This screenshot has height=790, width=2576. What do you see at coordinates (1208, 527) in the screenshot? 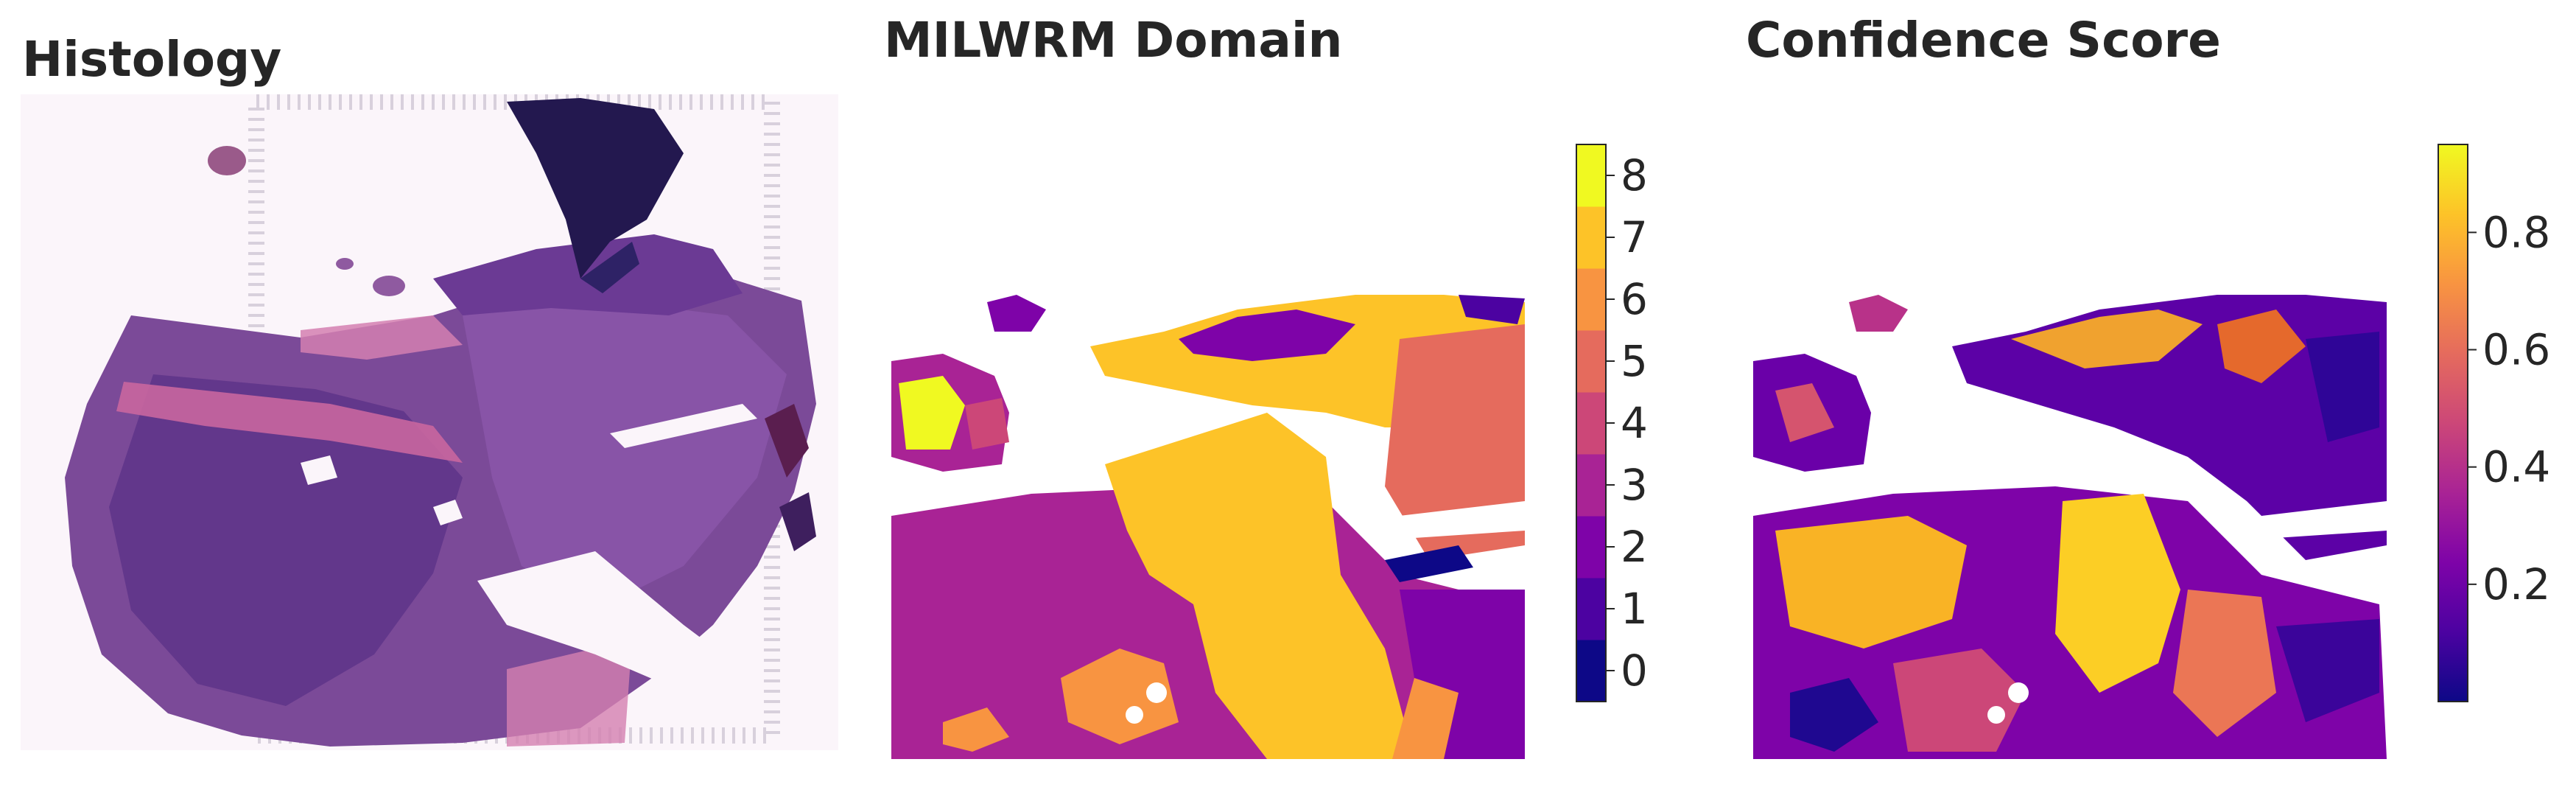
I see `milwrm-domain-map` at bounding box center [1208, 527].